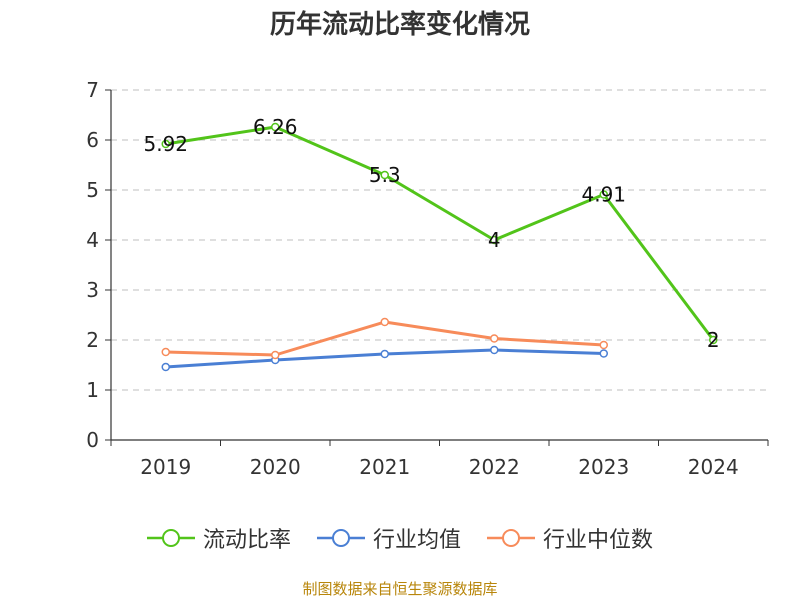  Describe the element at coordinates (92, 290) in the screenshot. I see `y-tick-label: 3` at that location.